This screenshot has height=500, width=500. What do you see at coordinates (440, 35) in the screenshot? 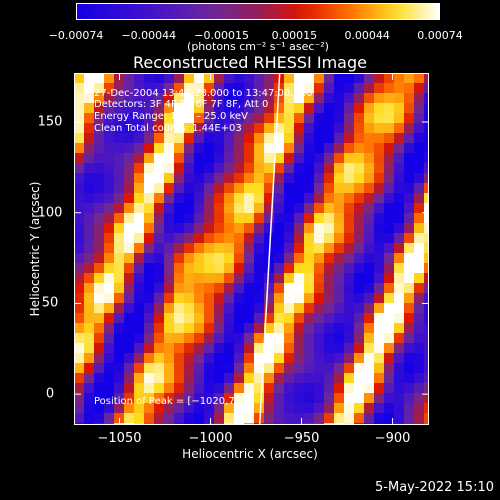
I see `colorbar-tick-label: 0.00074` at bounding box center [440, 35].